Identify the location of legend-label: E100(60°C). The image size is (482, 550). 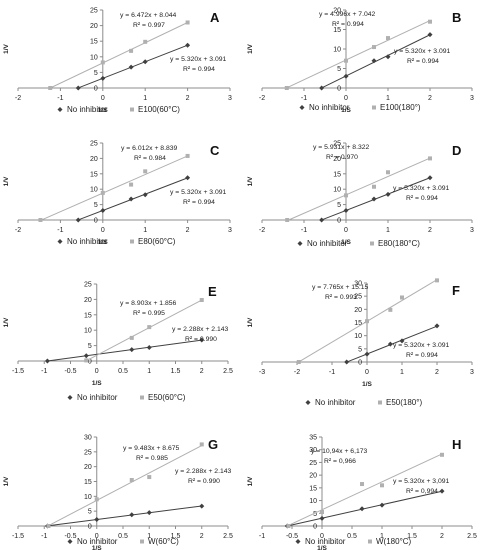
(159, 109).